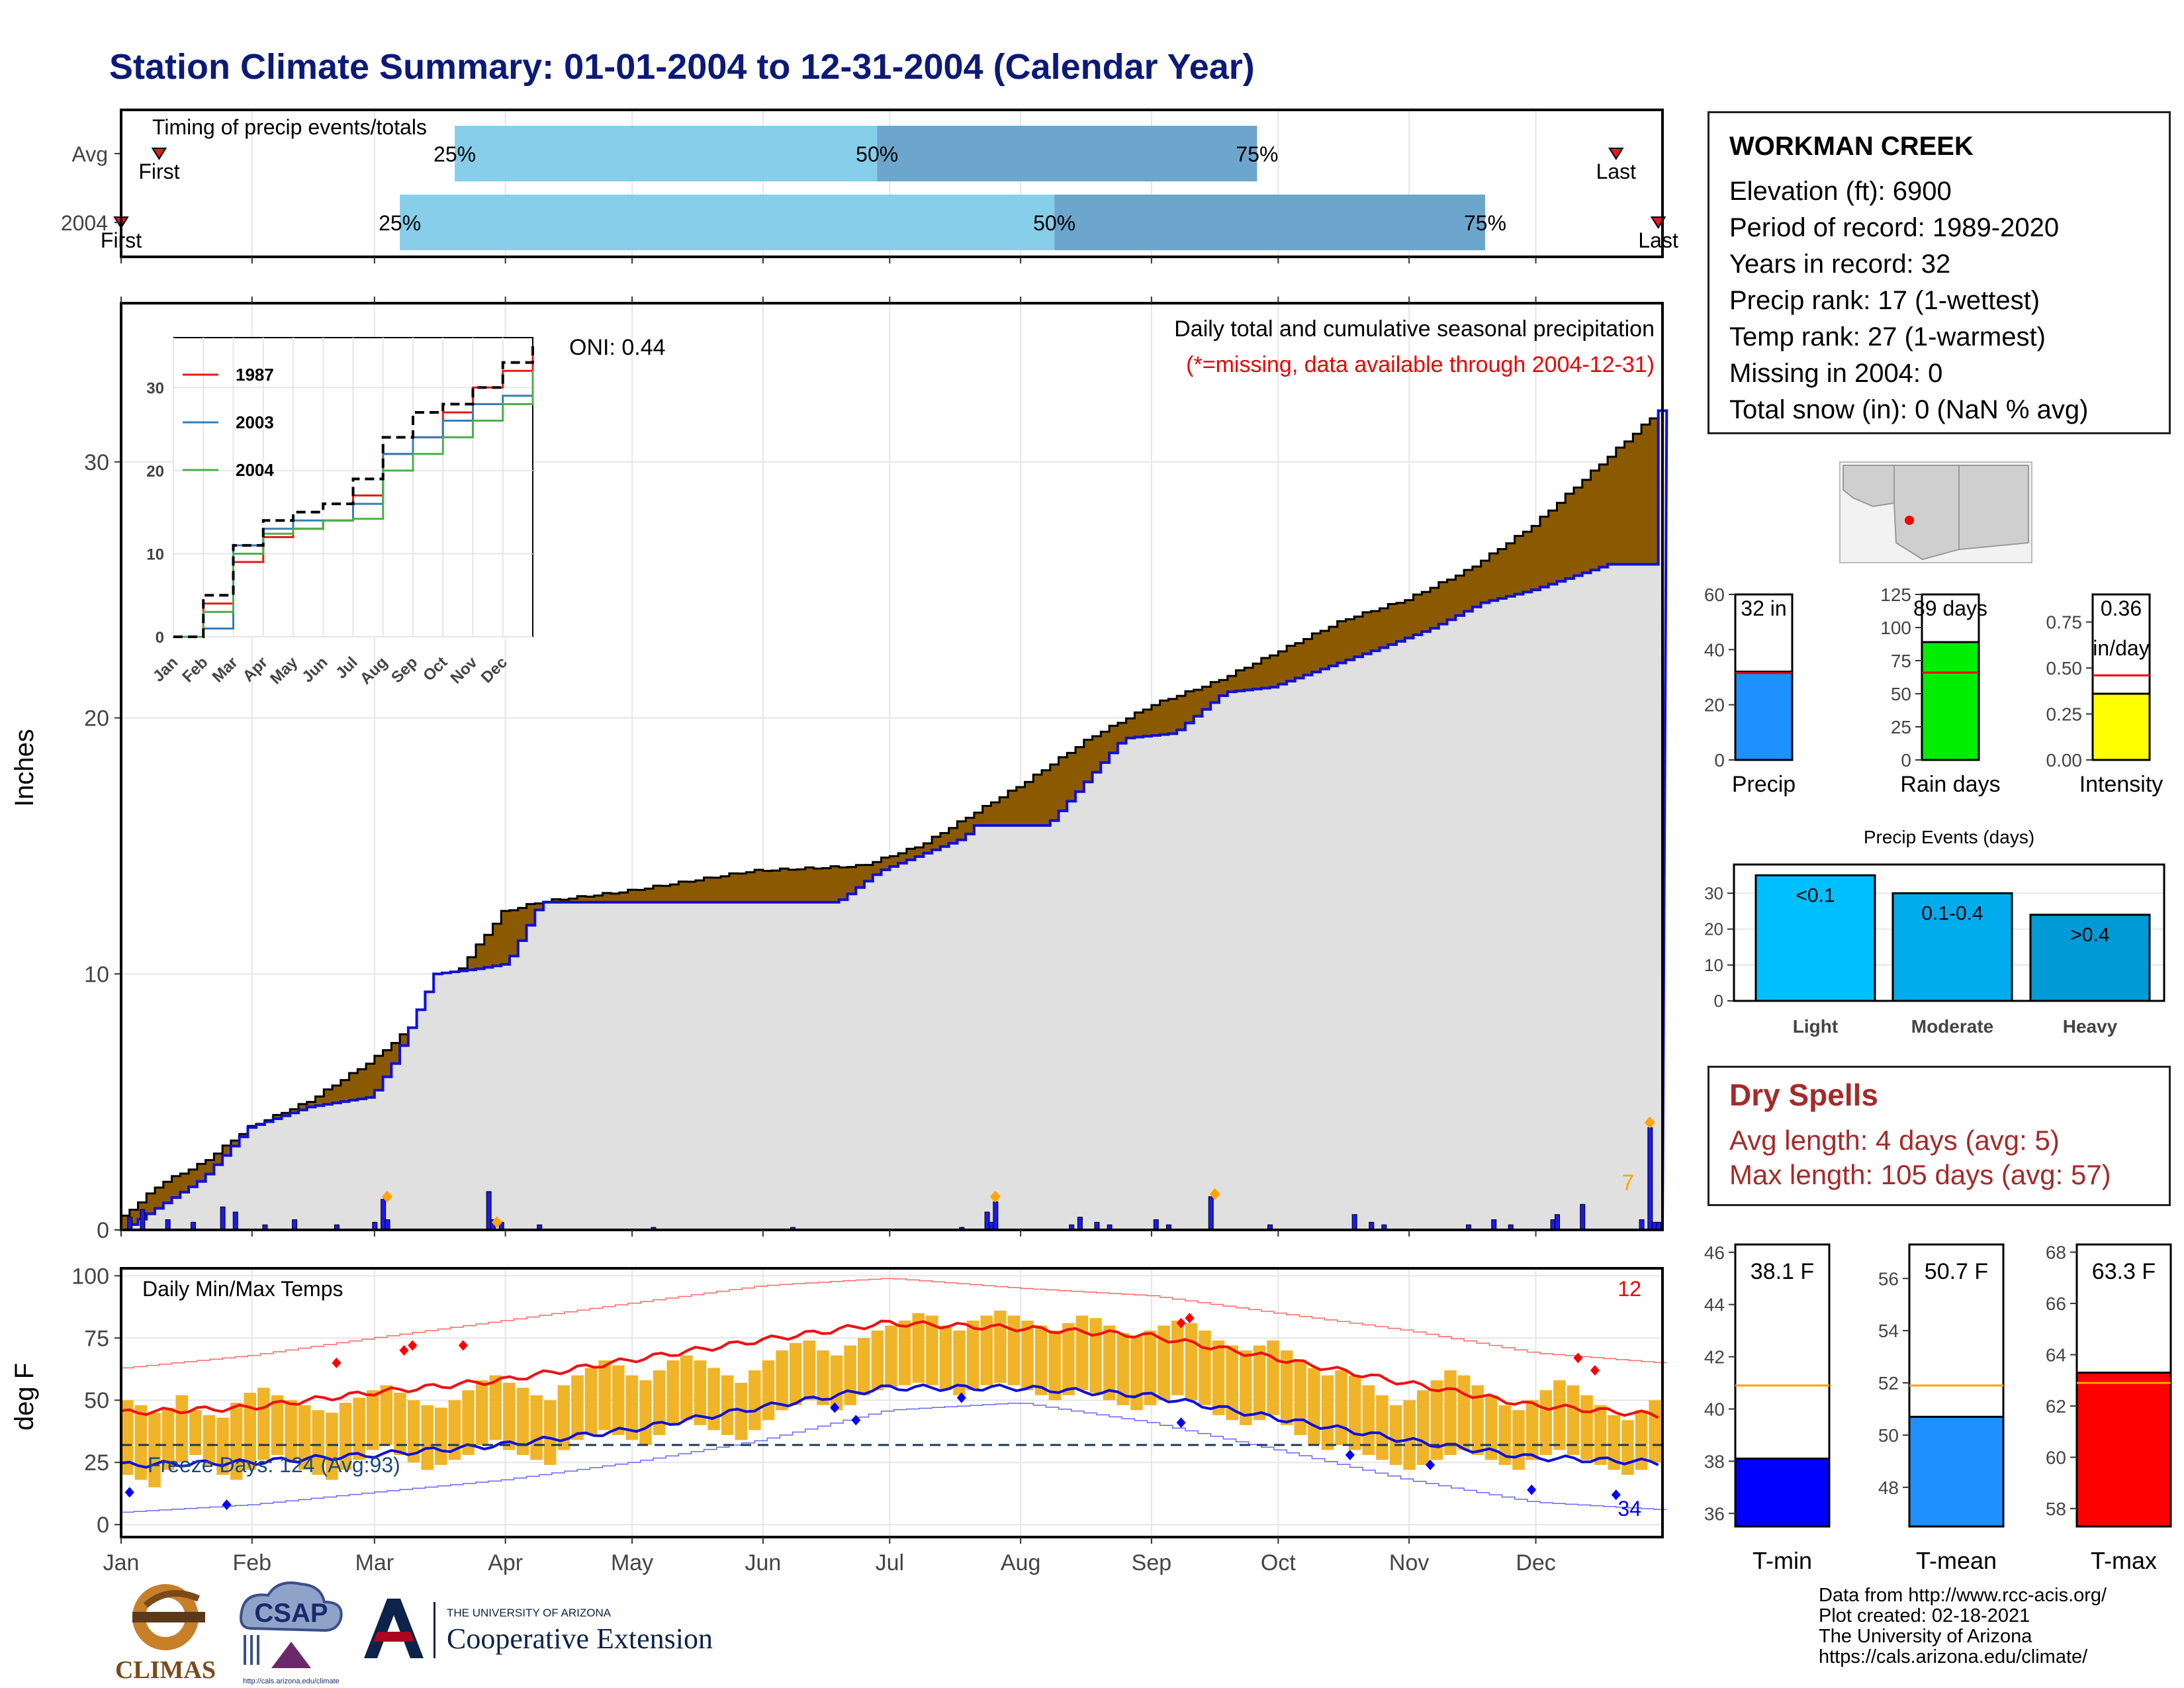 This screenshot has height=1688, width=2184. I want to click on last-event-marker, so click(1616, 154).